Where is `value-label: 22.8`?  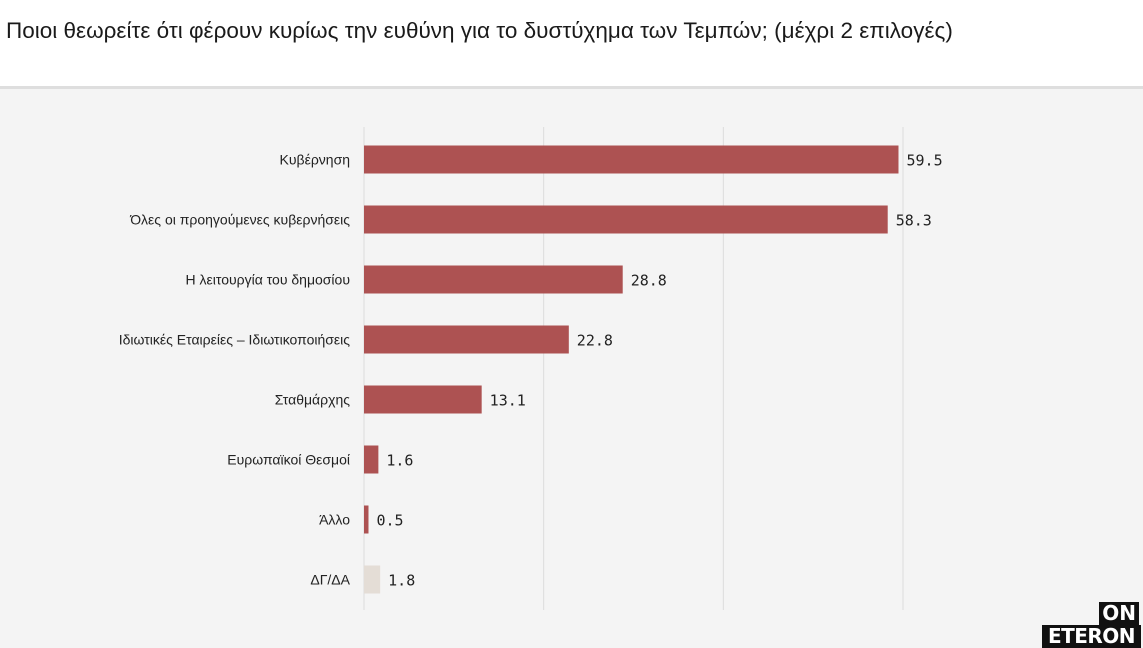
value-label: 22.8 is located at coordinates (595, 341).